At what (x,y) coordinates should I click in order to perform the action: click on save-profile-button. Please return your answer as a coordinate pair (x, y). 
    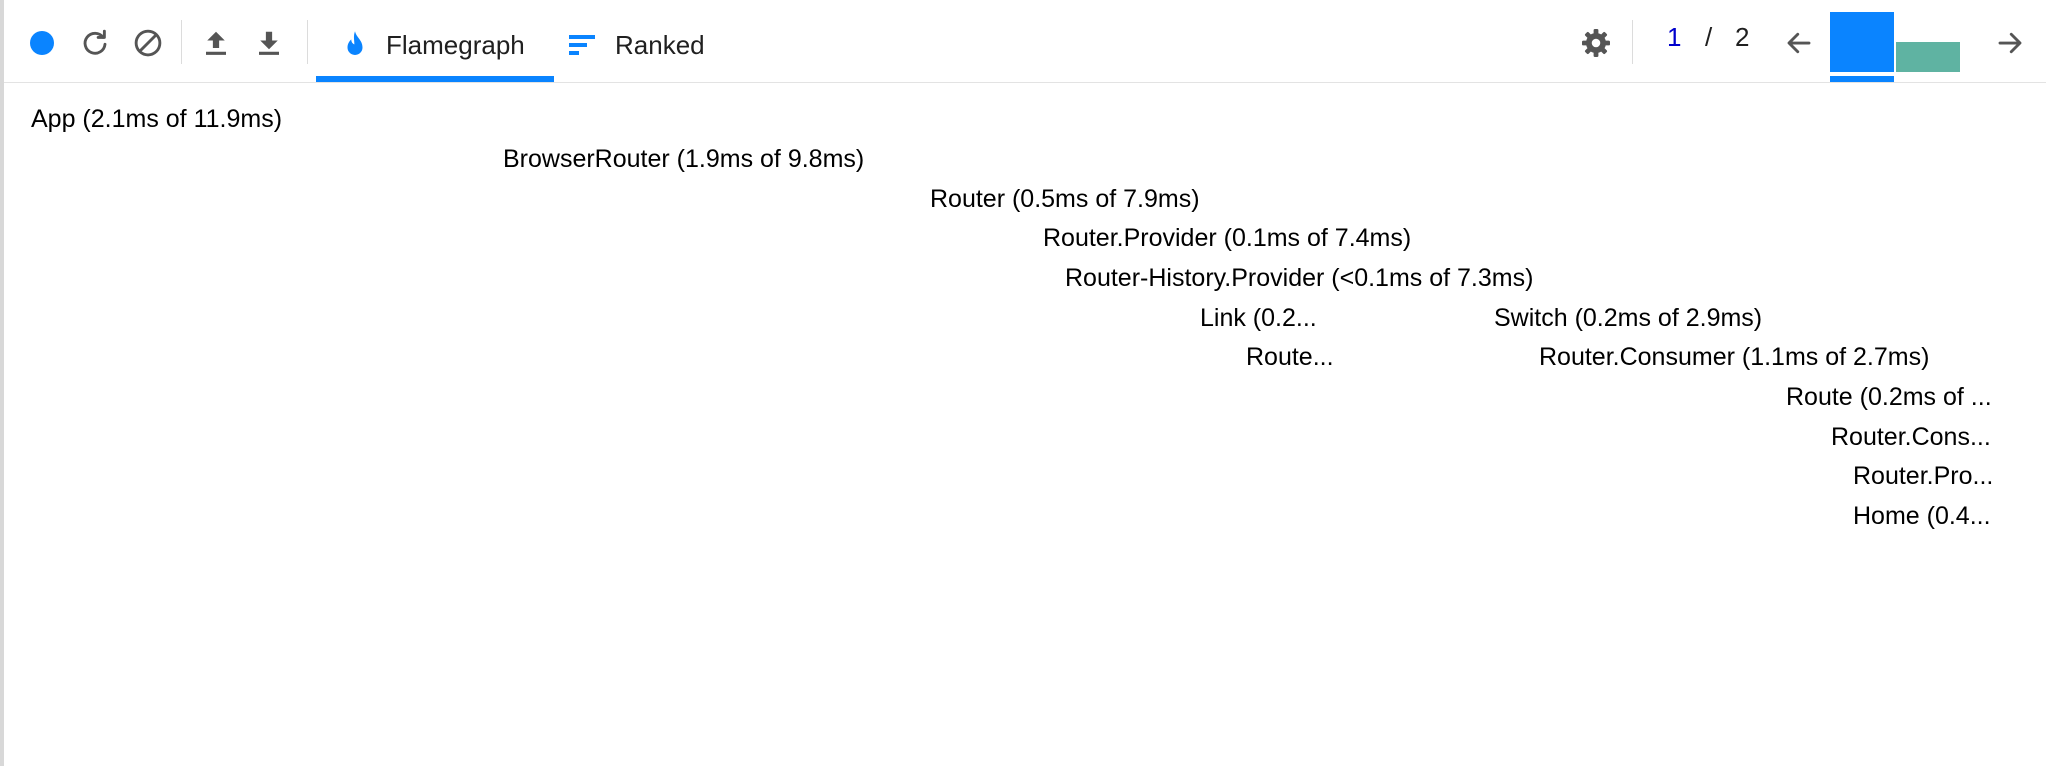
    Looking at the image, I should click on (269, 43).